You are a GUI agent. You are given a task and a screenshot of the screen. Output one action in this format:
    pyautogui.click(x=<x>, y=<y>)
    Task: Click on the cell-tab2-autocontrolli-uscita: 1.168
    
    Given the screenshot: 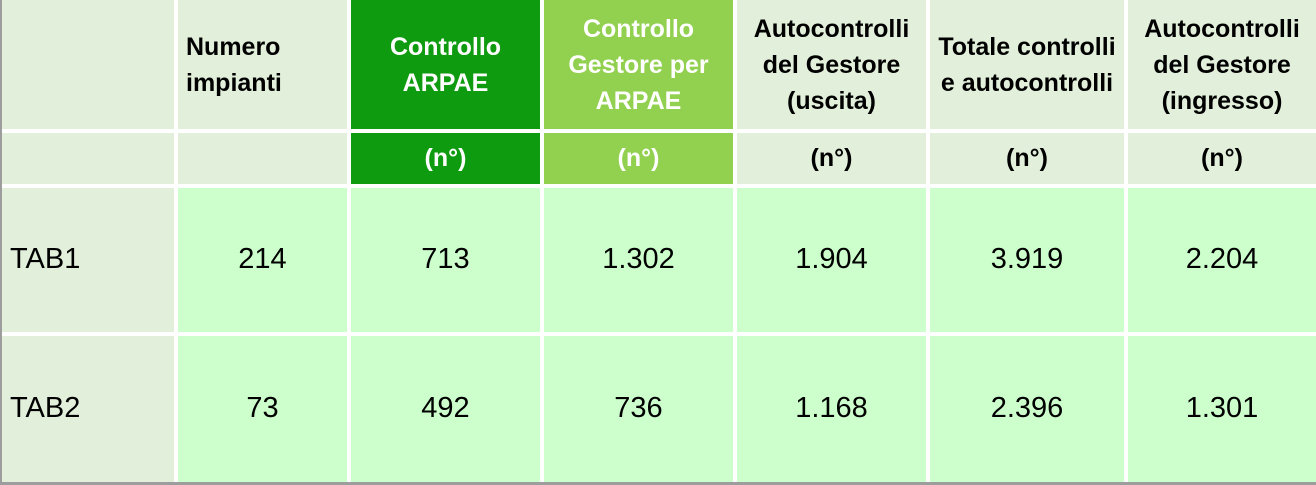 What is the action you would take?
    pyautogui.click(x=831, y=406)
    